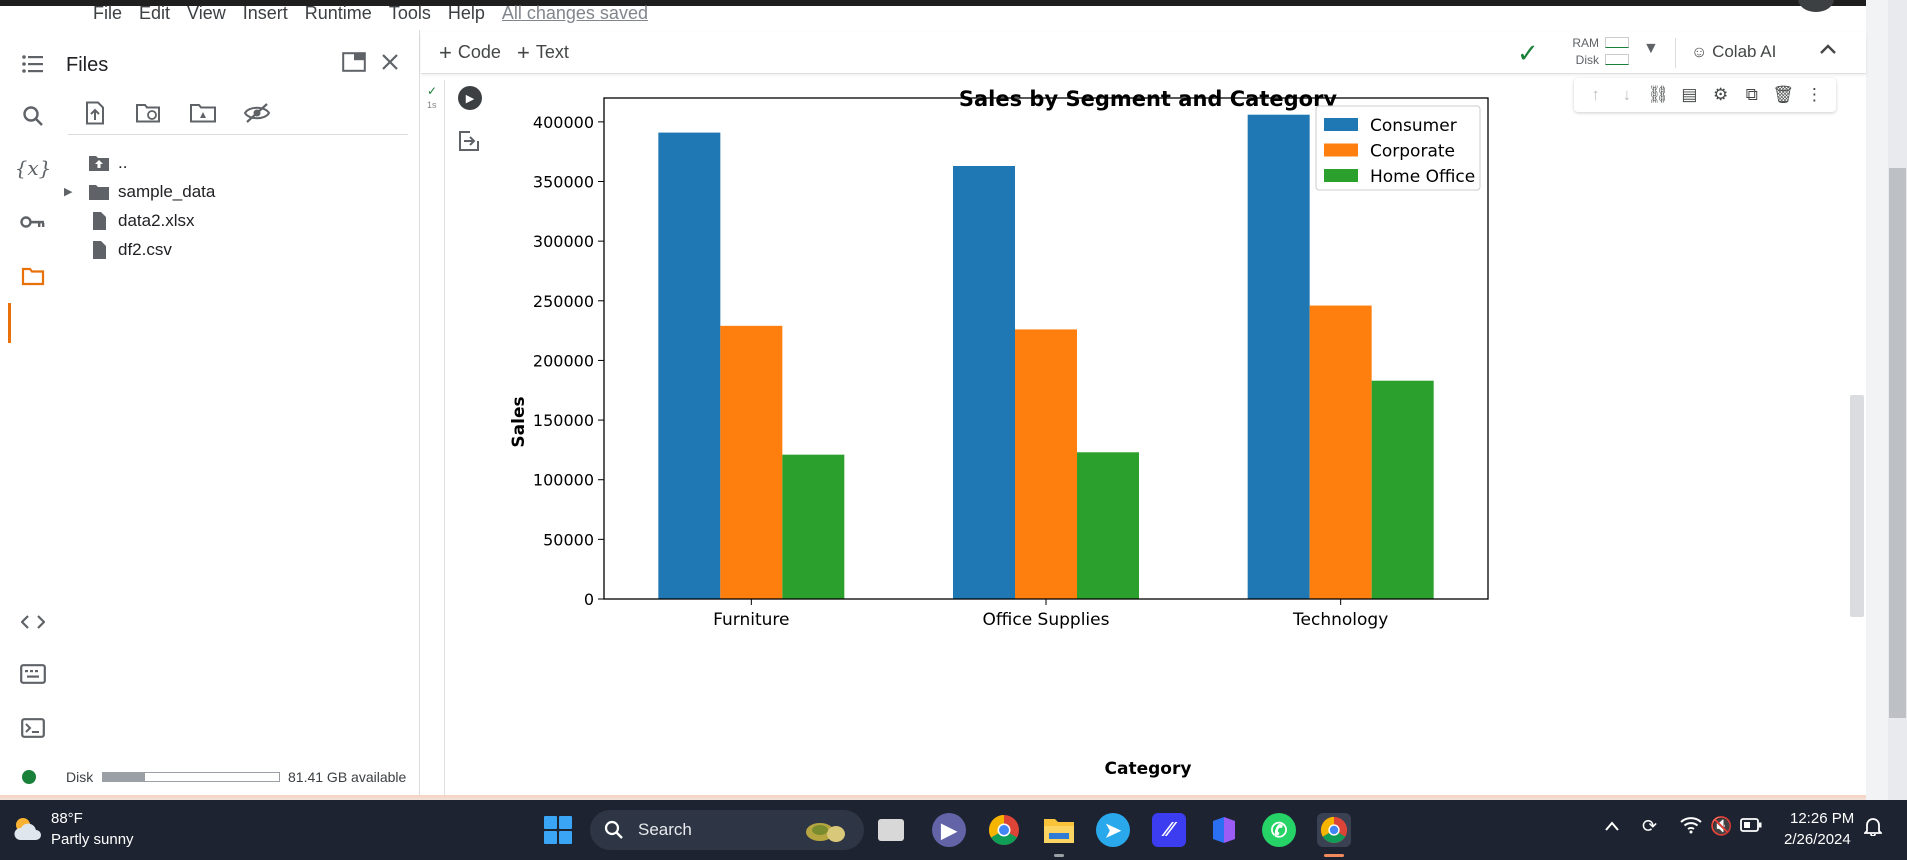 This screenshot has width=1907, height=860. Describe the element at coordinates (479, 52) in the screenshot. I see `add-code-label: Code` at that location.